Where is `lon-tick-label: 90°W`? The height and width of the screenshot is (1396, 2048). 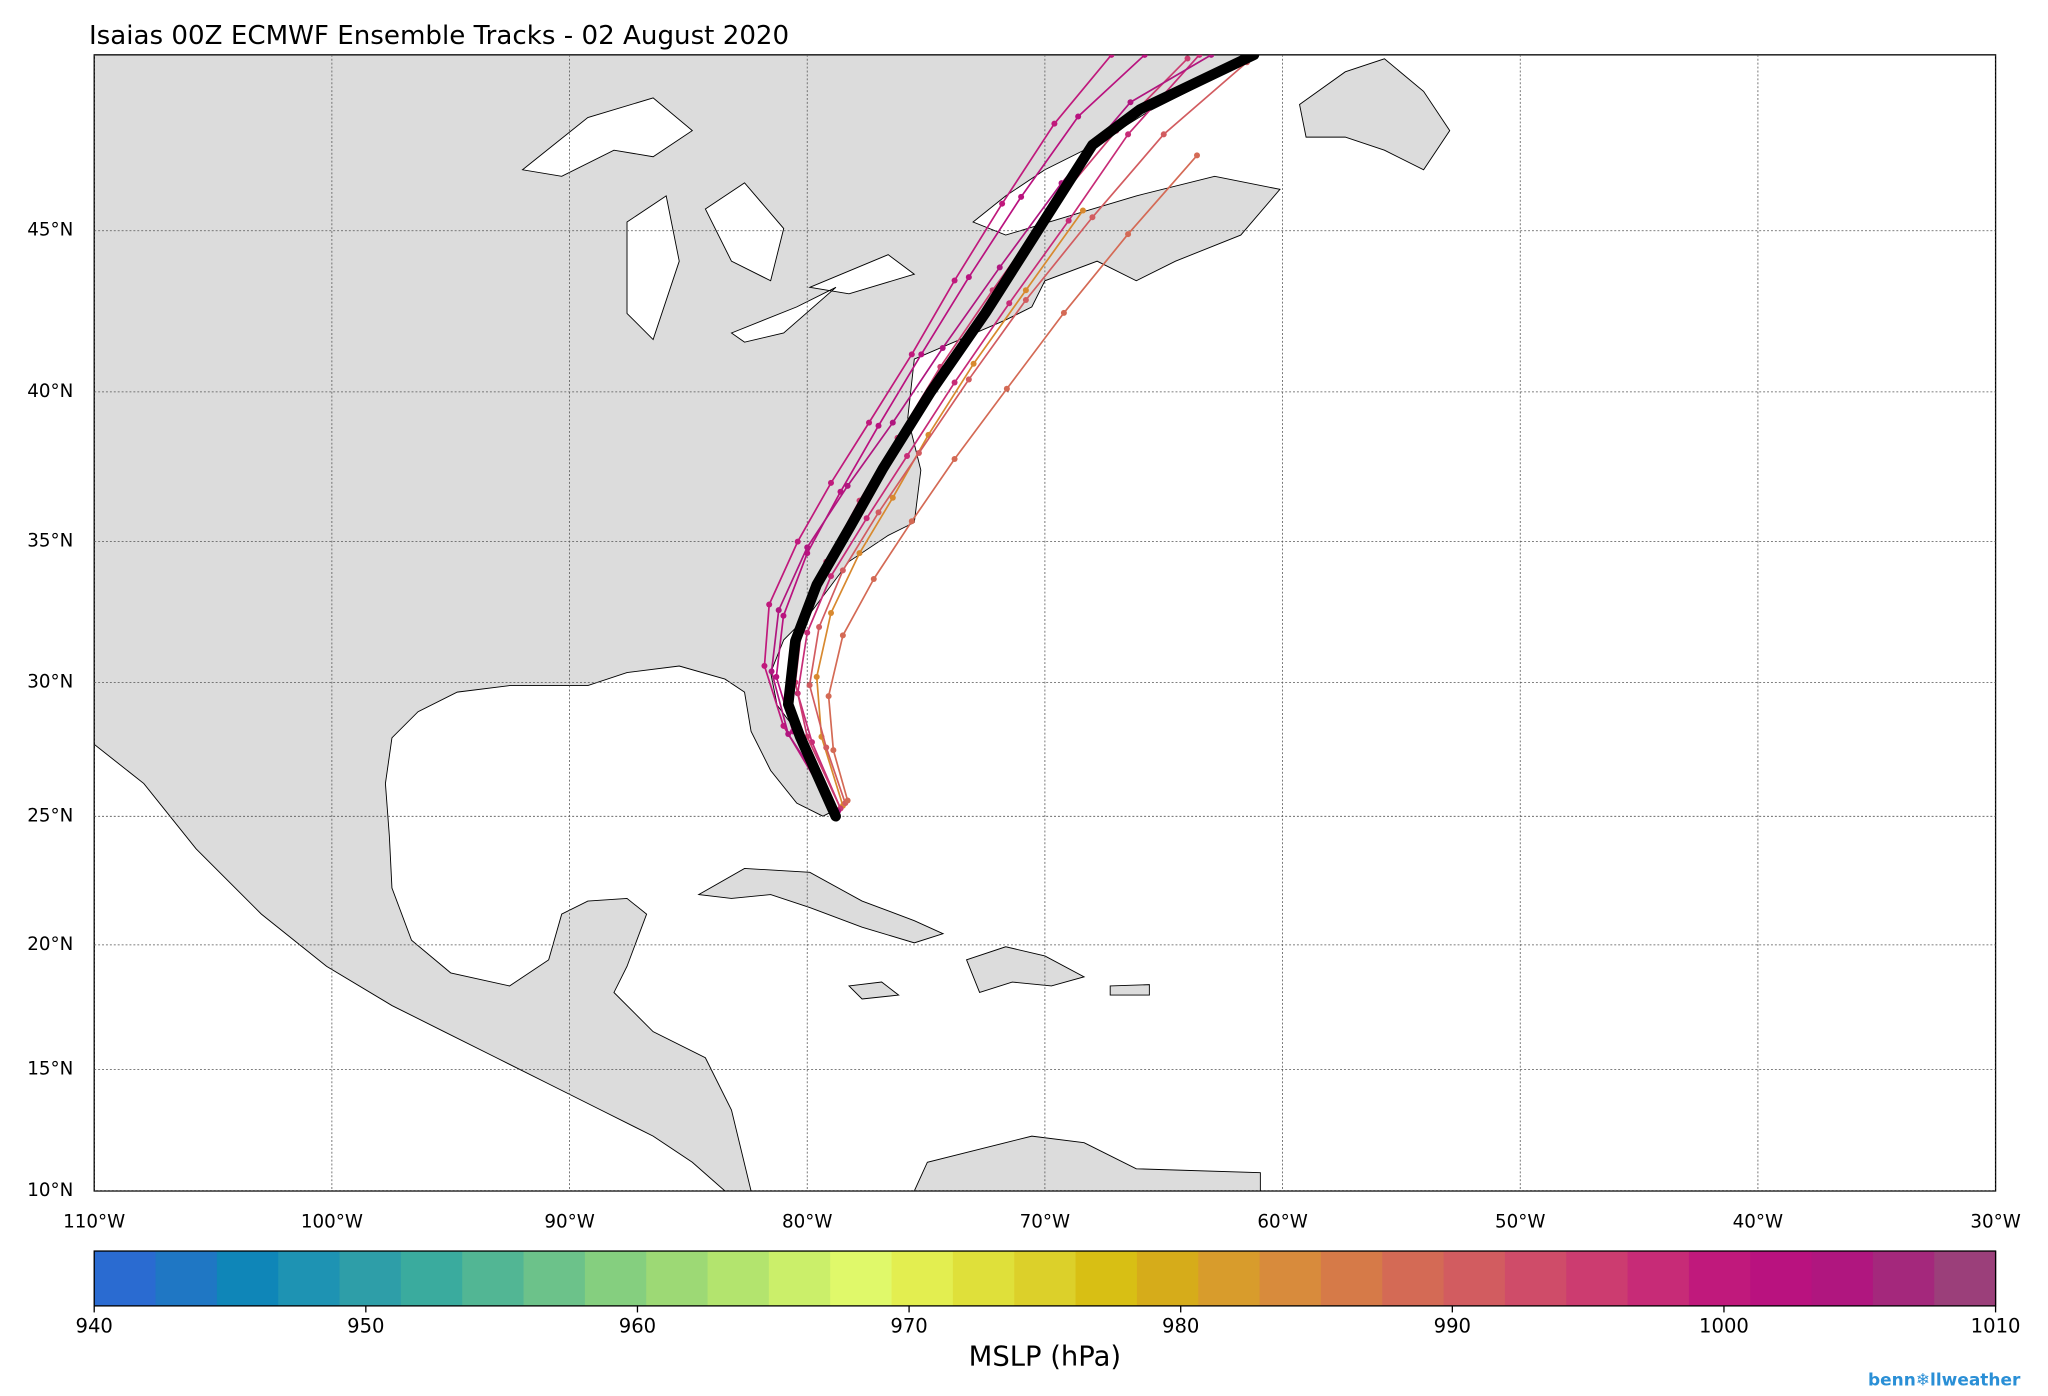
lon-tick-label: 90°W is located at coordinates (569, 1221).